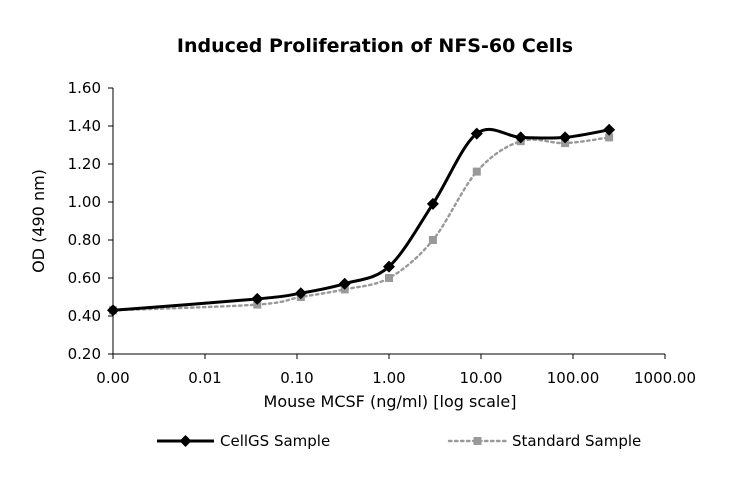  What do you see at coordinates (275, 441) in the screenshot?
I see `legend-label-cellgs: CellGS Sample` at bounding box center [275, 441].